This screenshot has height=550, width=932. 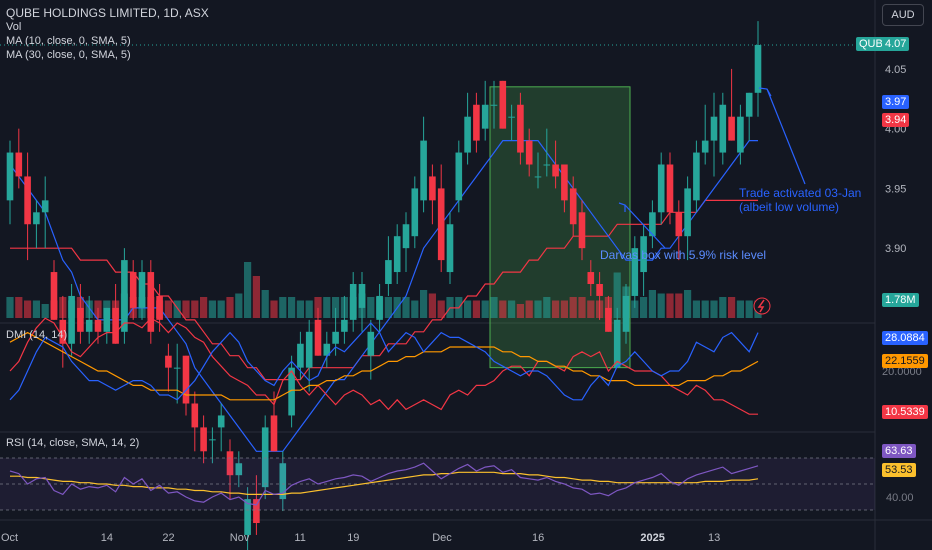 I want to click on darvas-annotation: Darvas box with 5.9% risk level, so click(x=683, y=255).